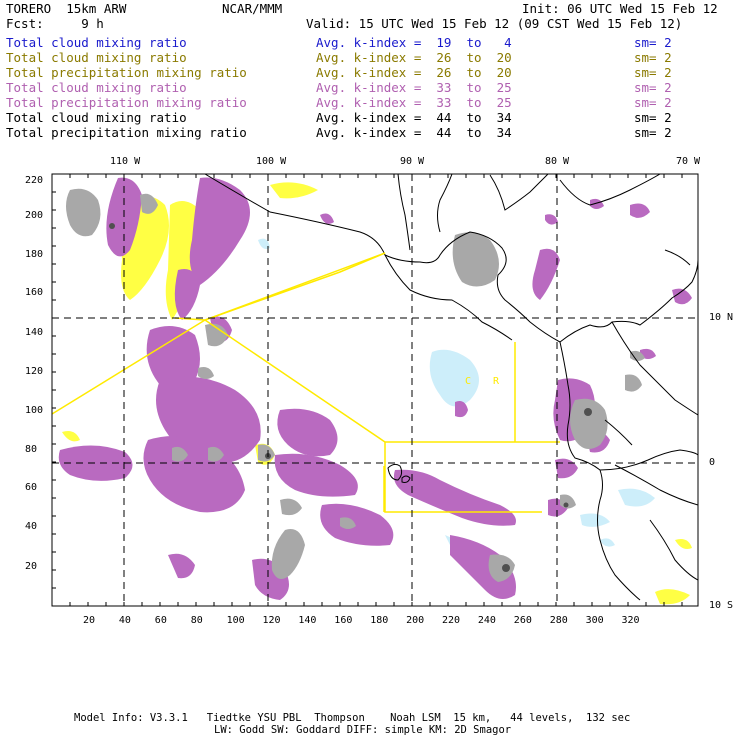 This screenshot has width=740, height=740. Describe the element at coordinates (252, 8) in the screenshot. I see `org-label: NCAR/MMM` at that location.